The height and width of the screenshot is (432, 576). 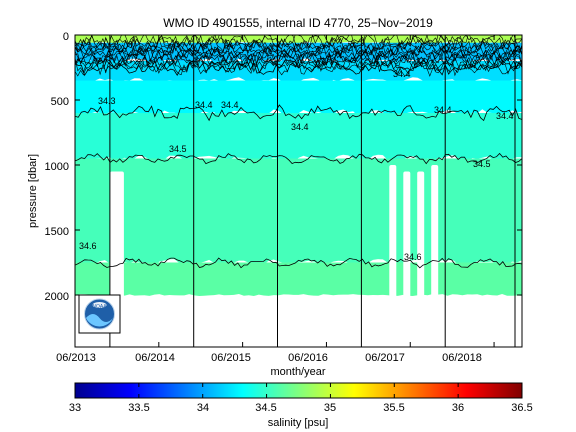 What do you see at coordinates (462, 358) in the screenshot?
I see `x-tick-label: 06/2018` at bounding box center [462, 358].